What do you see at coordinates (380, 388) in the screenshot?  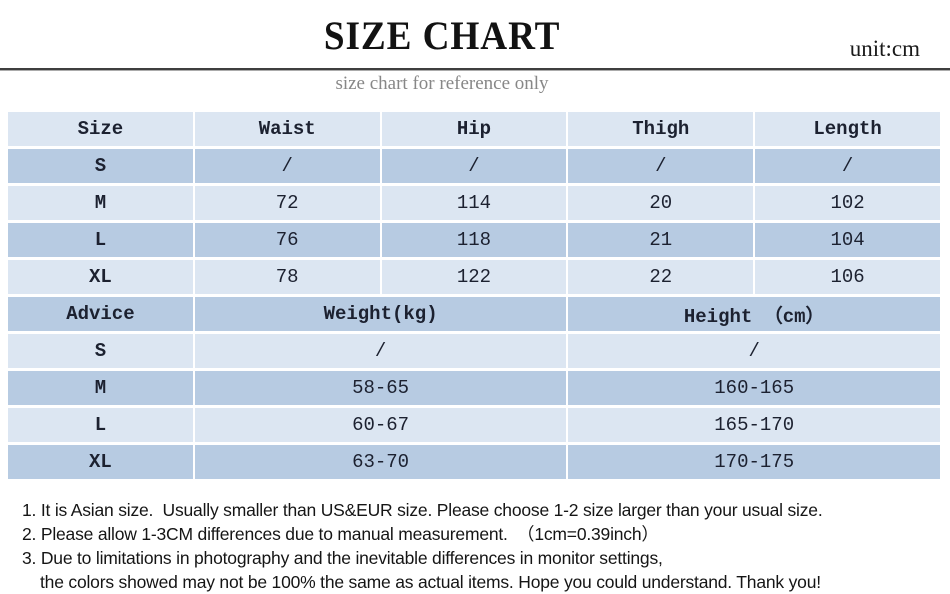 I see `table-cell: 58-65` at bounding box center [380, 388].